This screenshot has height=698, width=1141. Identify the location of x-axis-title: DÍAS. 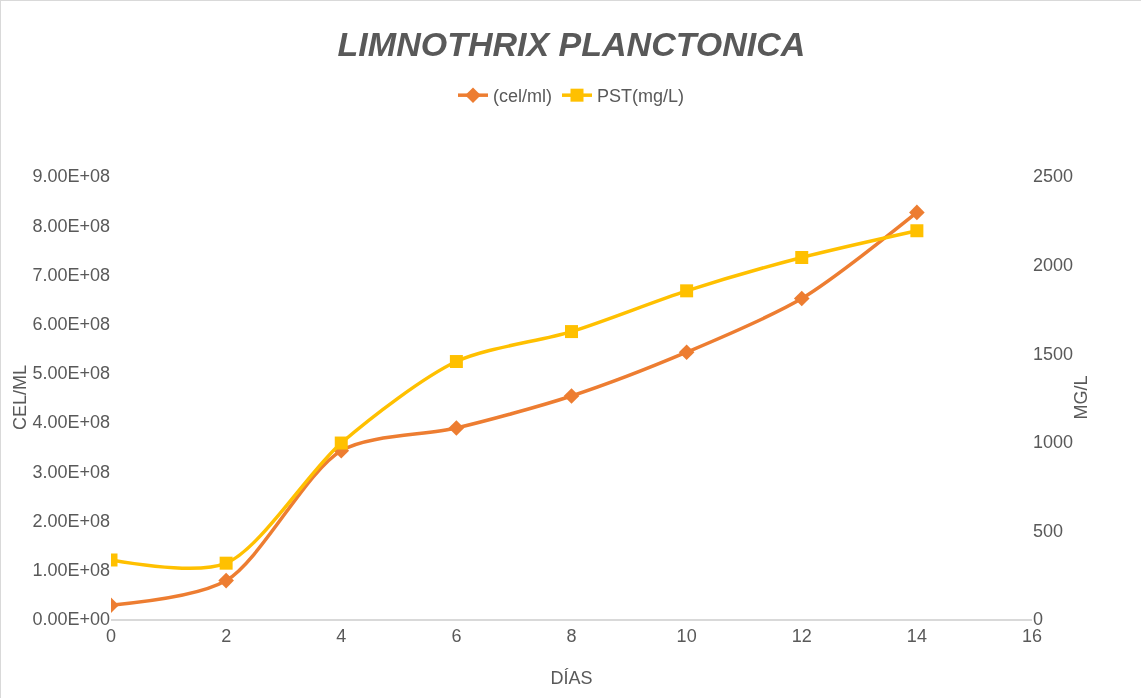
(571, 677).